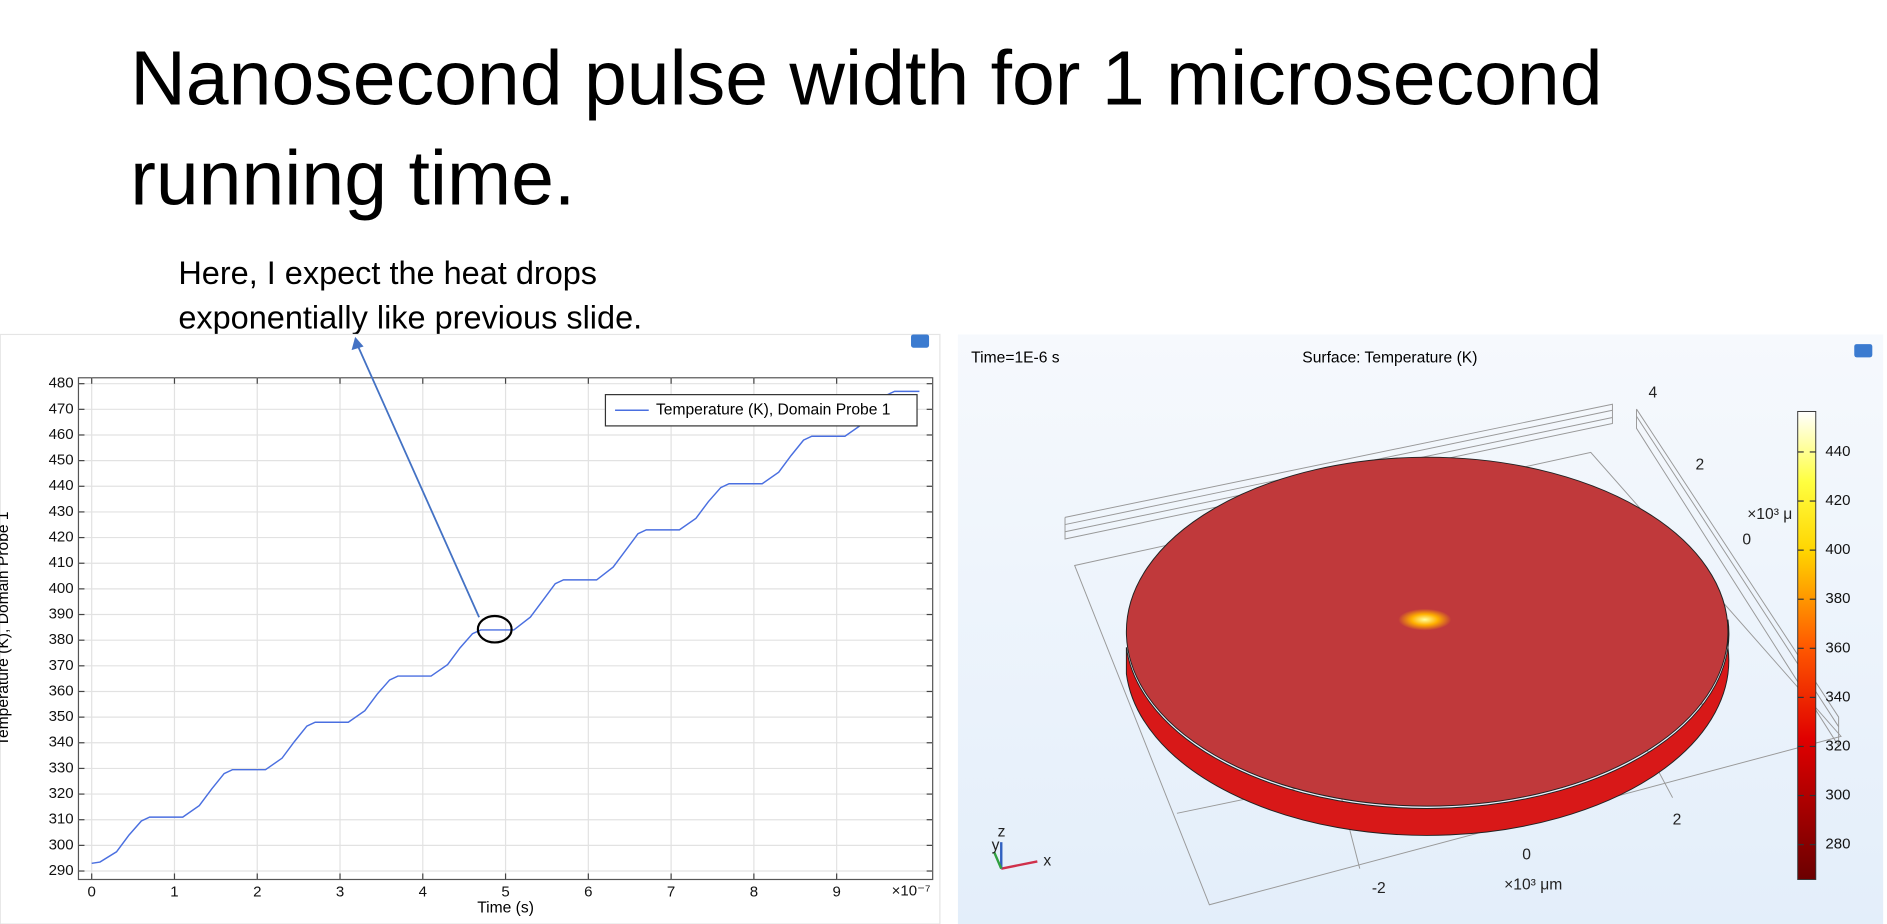 The width and height of the screenshot is (1887, 924). Describe the element at coordinates (61, 460) in the screenshot. I see `y-tick-label: 450` at that location.